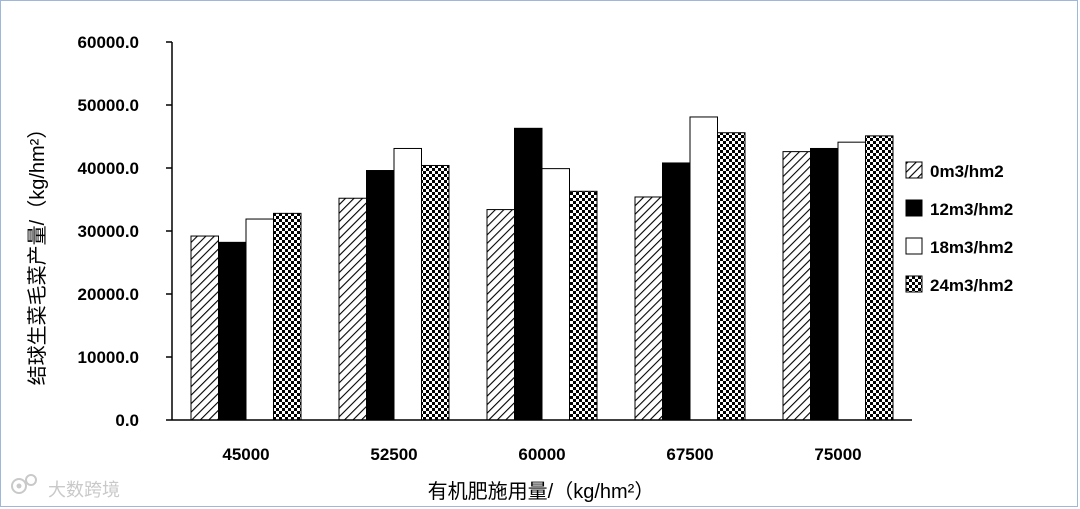 This screenshot has width=1080, height=509. Describe the element at coordinates (108, 105) in the screenshot. I see `y-tick-label: 50000.0` at that location.